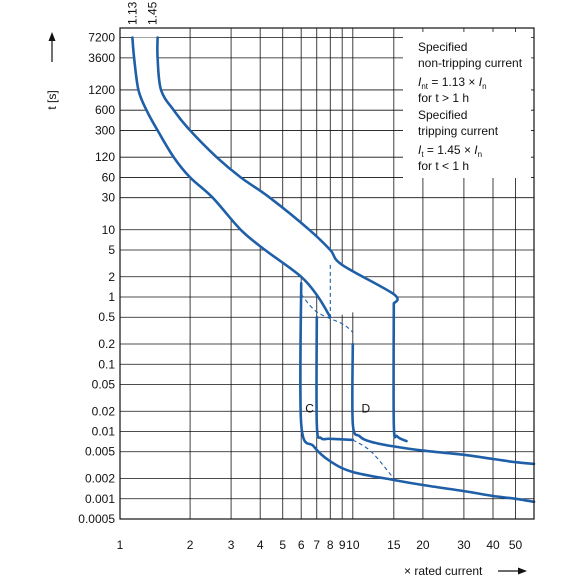  Describe the element at coordinates (109, 177) in the screenshot. I see `y-tick-label: 60` at that location.